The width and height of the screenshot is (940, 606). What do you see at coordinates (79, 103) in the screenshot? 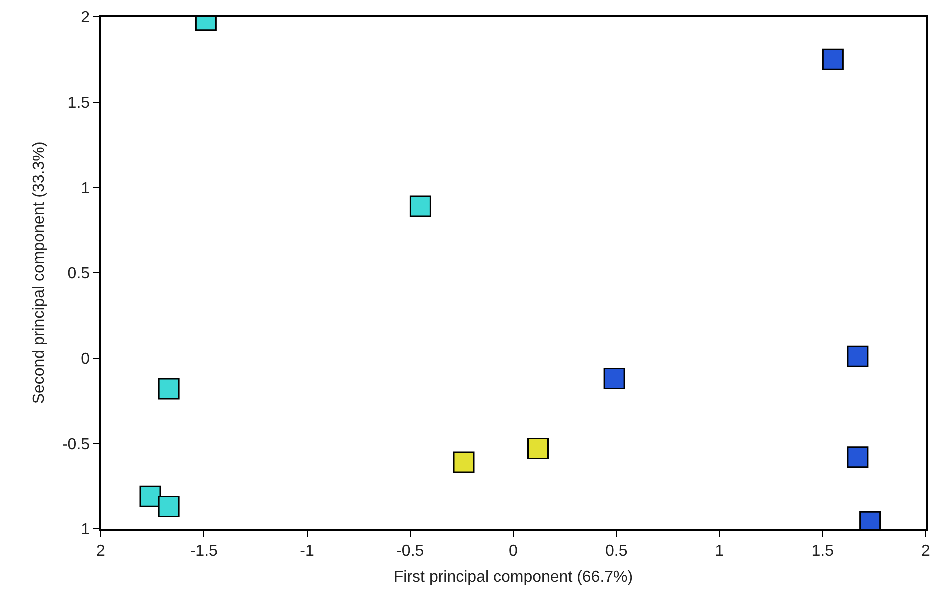
I see `y-tick-label: 1.5` at bounding box center [79, 103].